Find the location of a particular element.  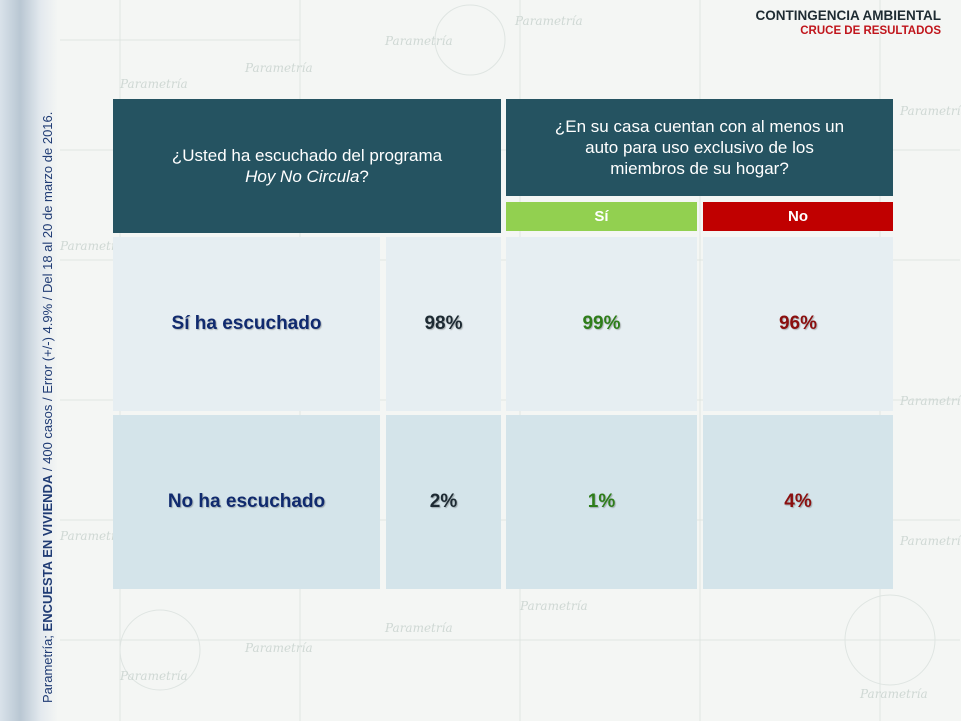

cell-si-ha-escuchado-si: 99% is located at coordinates (601, 324).